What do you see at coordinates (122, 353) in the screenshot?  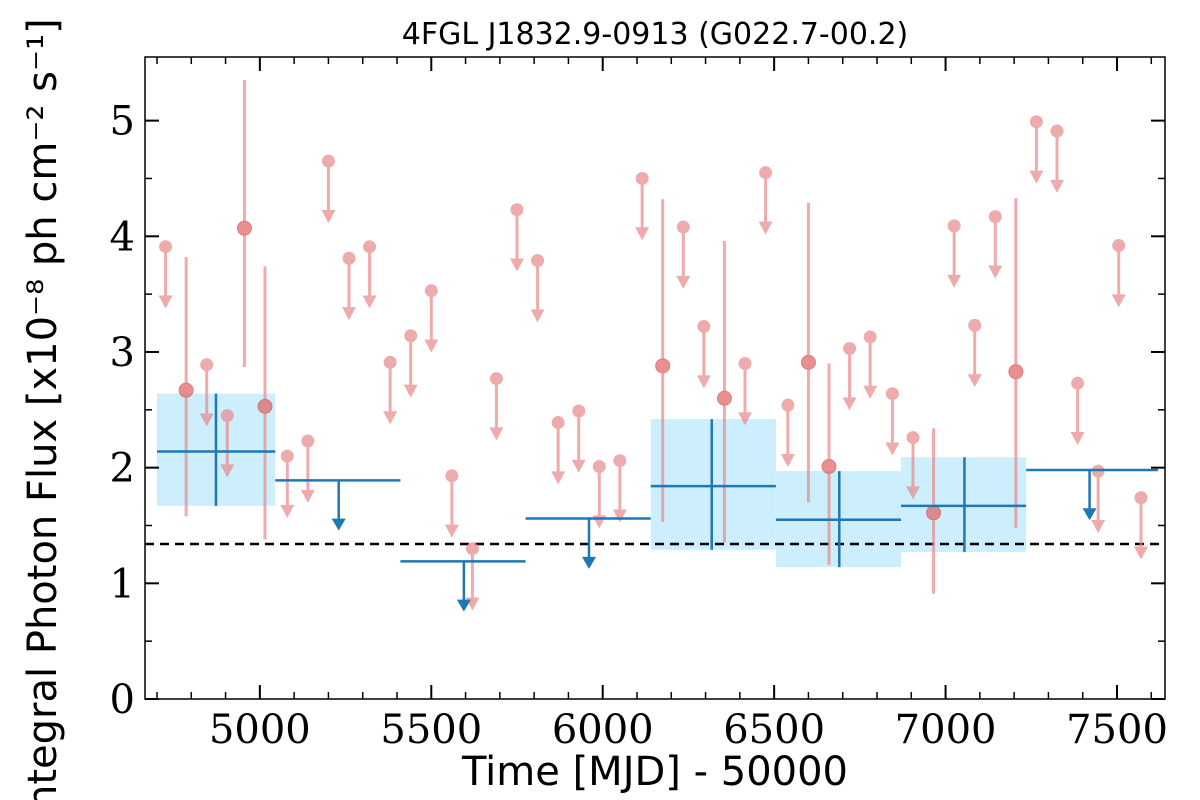 I see `y-tick-label: 3` at bounding box center [122, 353].